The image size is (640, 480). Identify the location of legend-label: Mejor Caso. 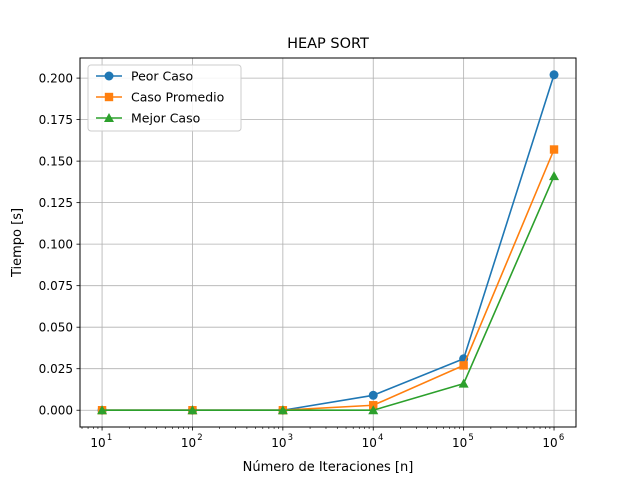
(165, 118).